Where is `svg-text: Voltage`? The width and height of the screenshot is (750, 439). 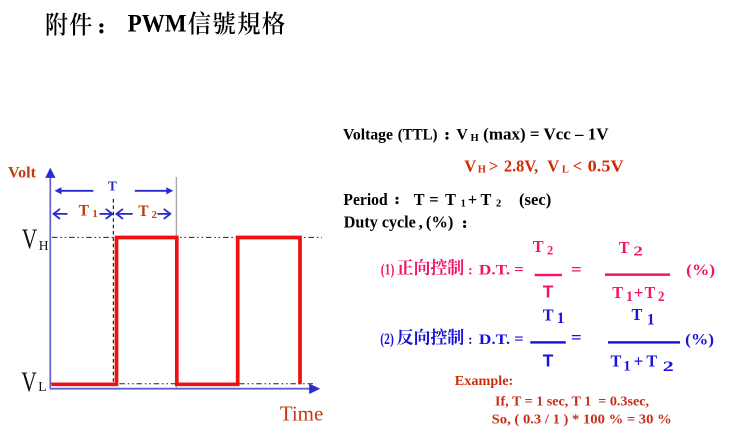
svg-text: Voltage is located at coordinates (368, 135).